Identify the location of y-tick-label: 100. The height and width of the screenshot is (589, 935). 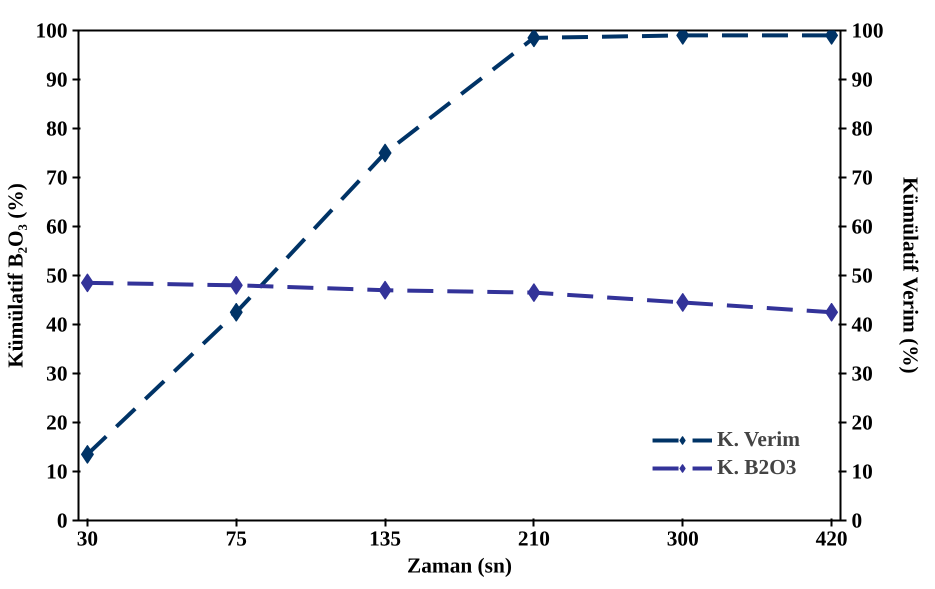
(52, 30).